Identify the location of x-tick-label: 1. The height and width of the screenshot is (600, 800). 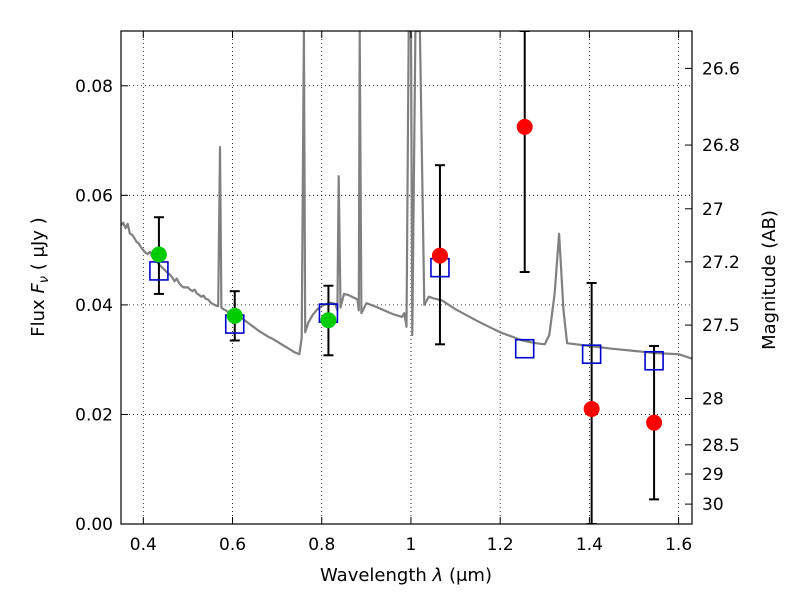
(411, 545).